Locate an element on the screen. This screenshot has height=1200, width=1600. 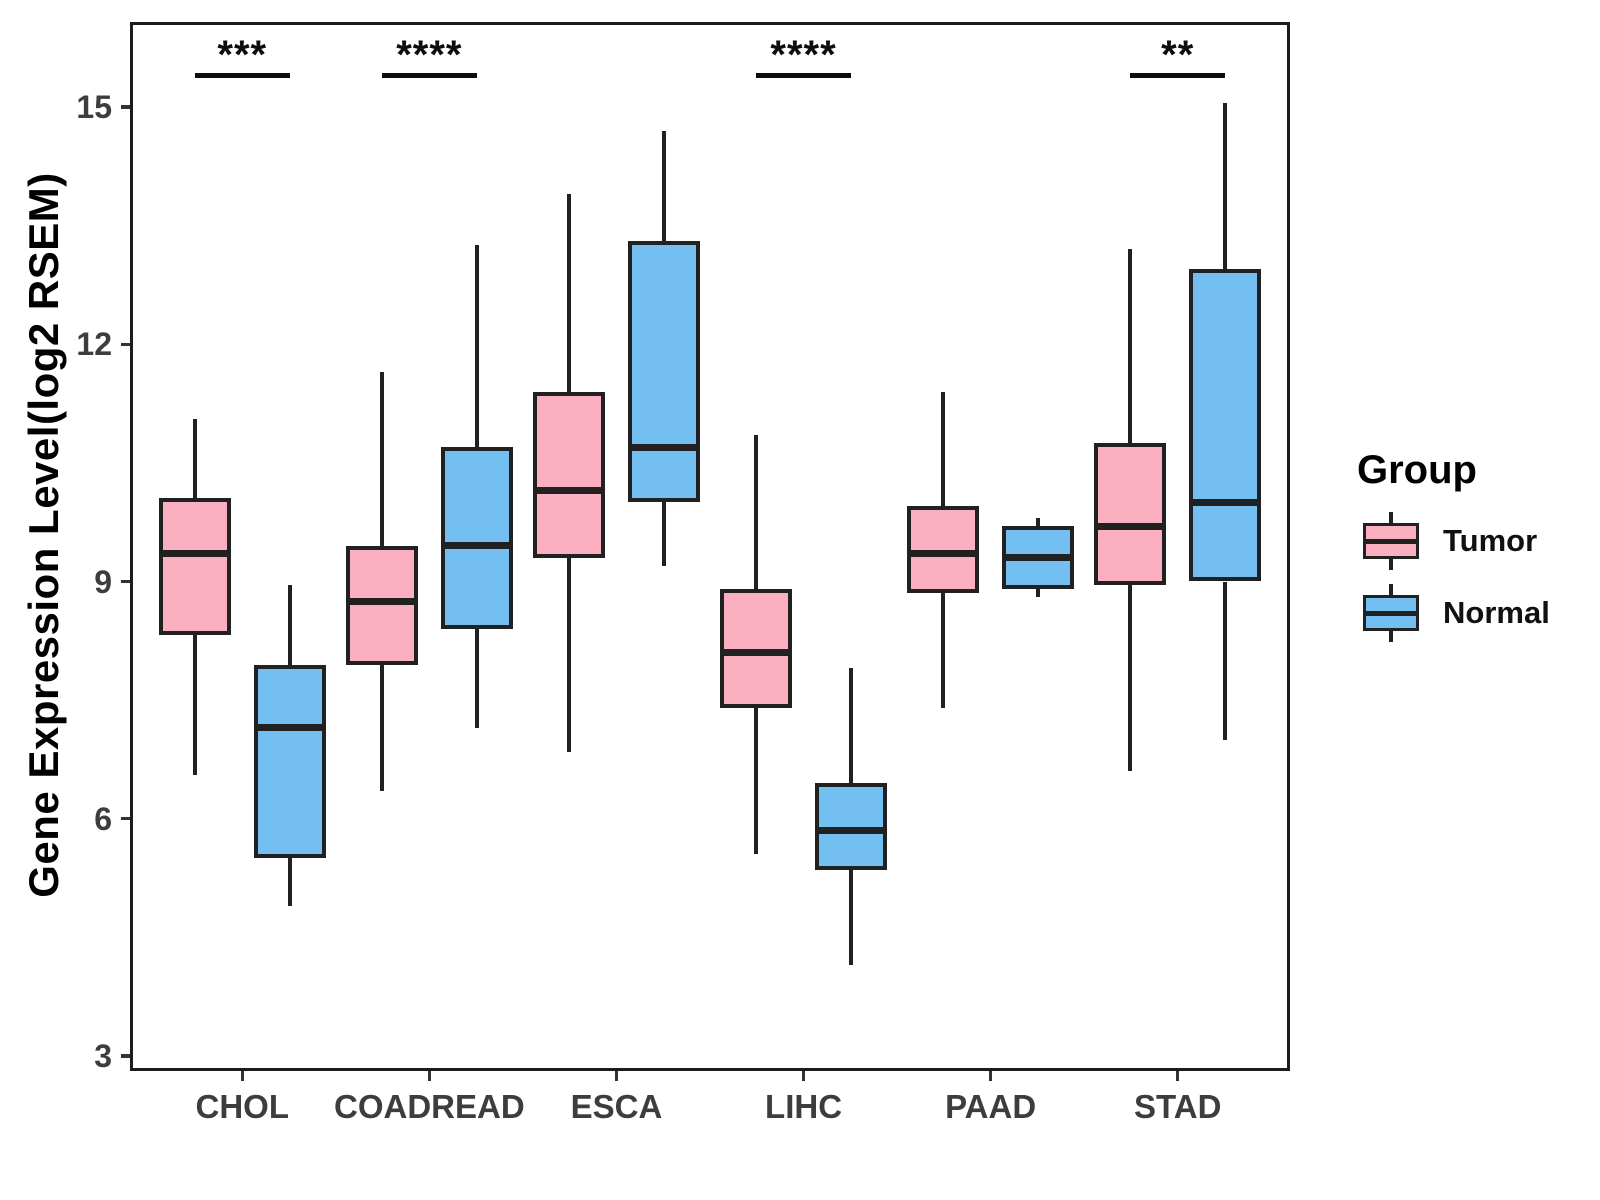
whisker-upper-COADREAD-tumor is located at coordinates (382, 458).